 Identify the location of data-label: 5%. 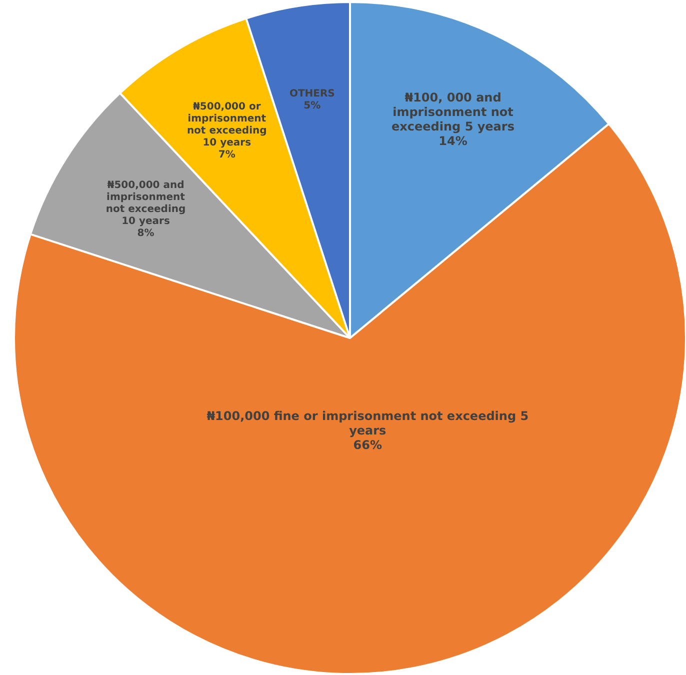
(312, 106).